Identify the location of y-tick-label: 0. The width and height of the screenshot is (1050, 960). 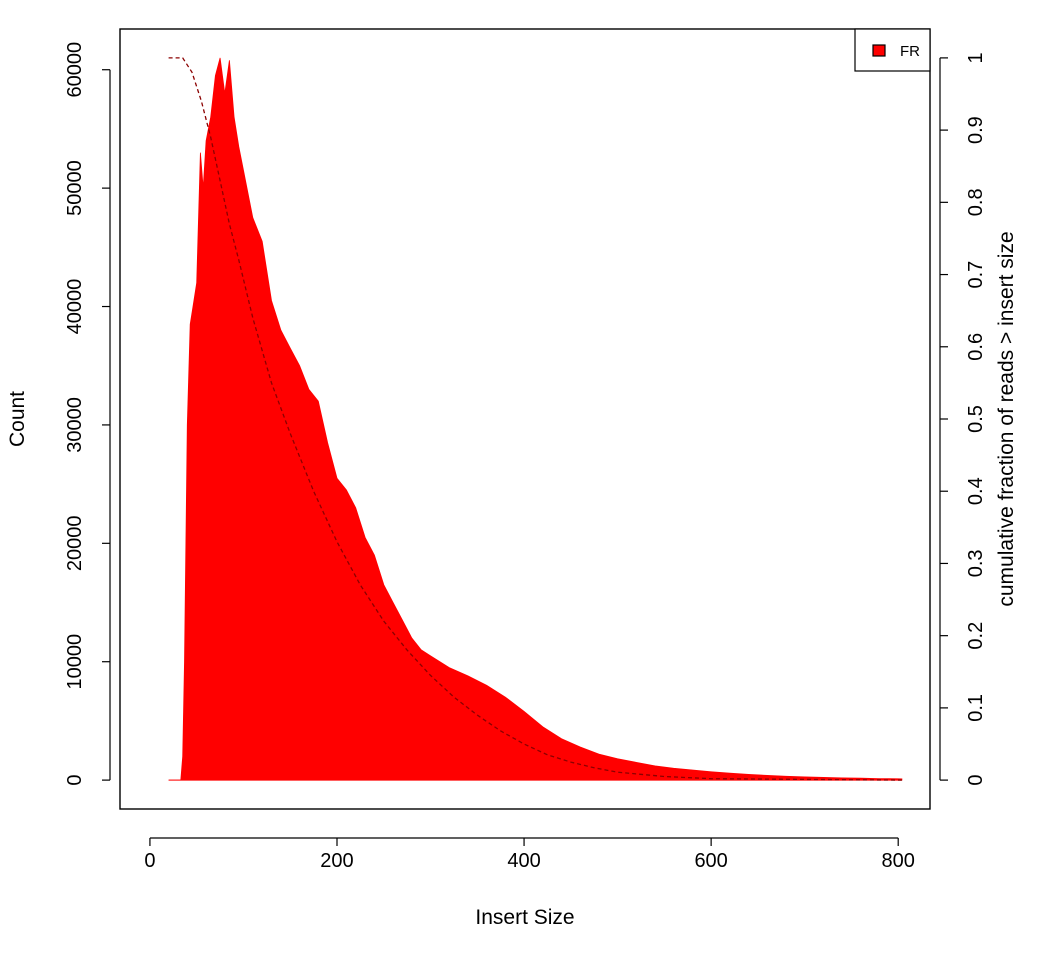
(75, 780).